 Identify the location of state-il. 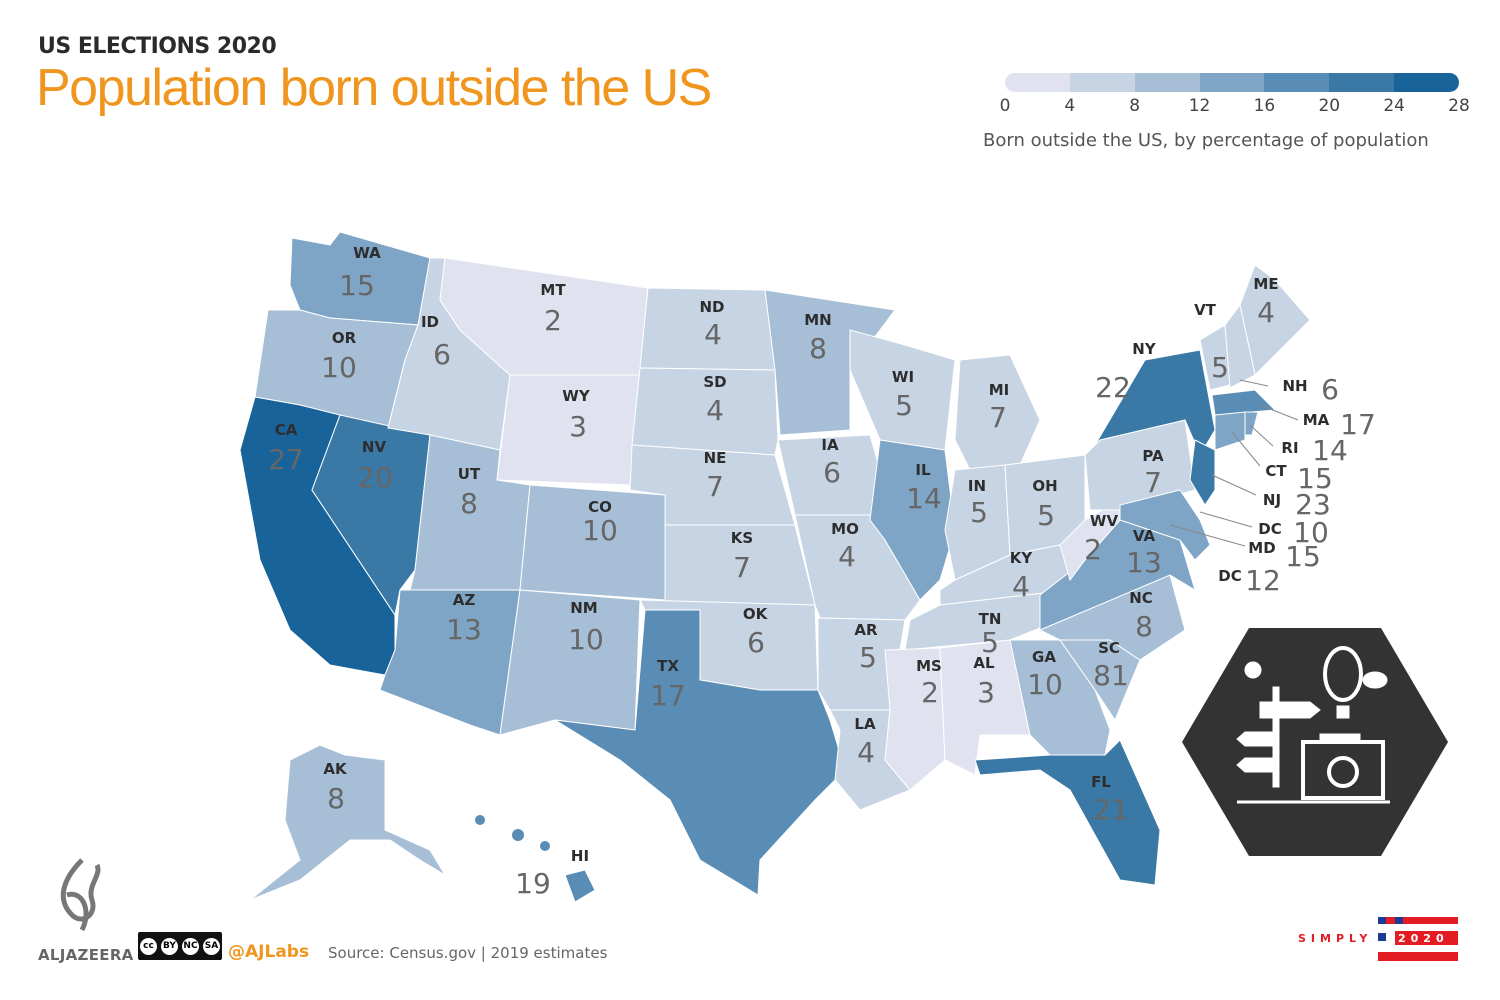
(912, 520).